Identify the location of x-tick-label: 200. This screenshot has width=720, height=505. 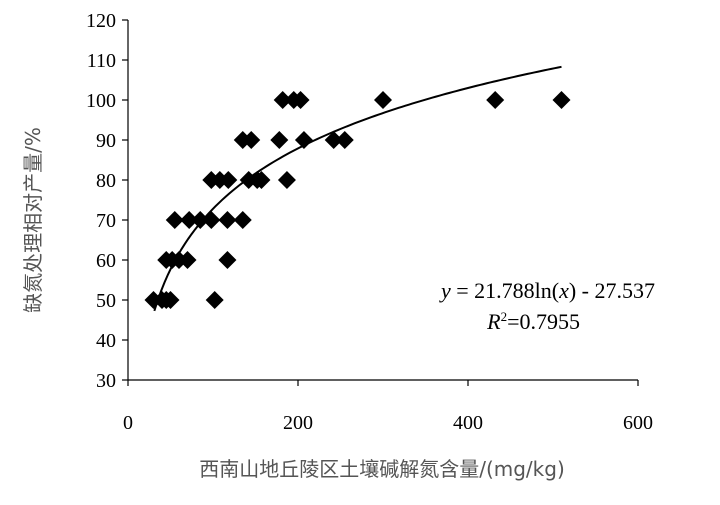
(298, 423).